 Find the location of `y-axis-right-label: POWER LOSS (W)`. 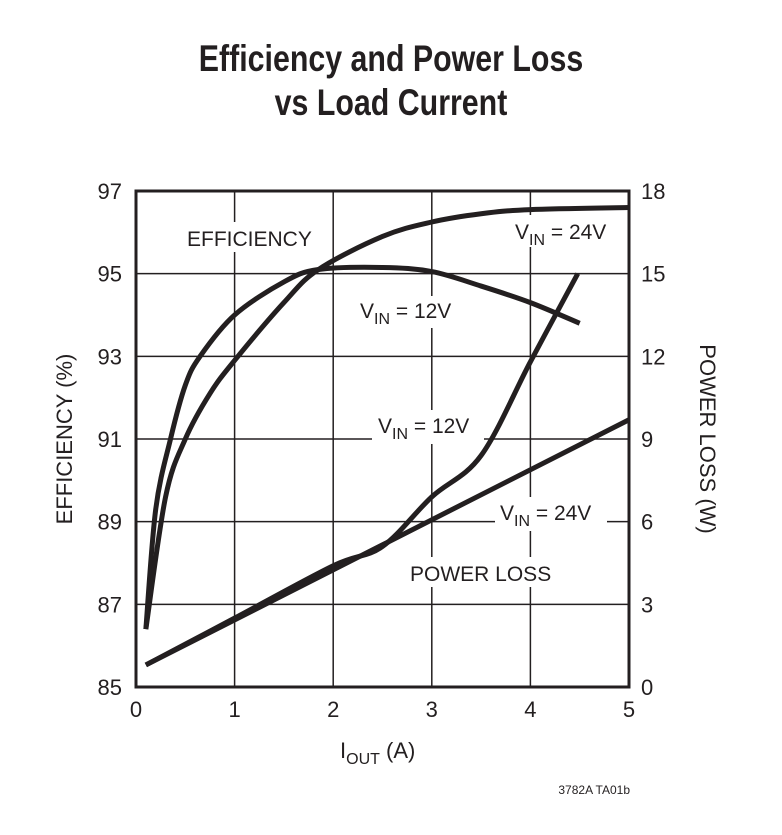

y-axis-right-label: POWER LOSS (W) is located at coordinates (707, 438).